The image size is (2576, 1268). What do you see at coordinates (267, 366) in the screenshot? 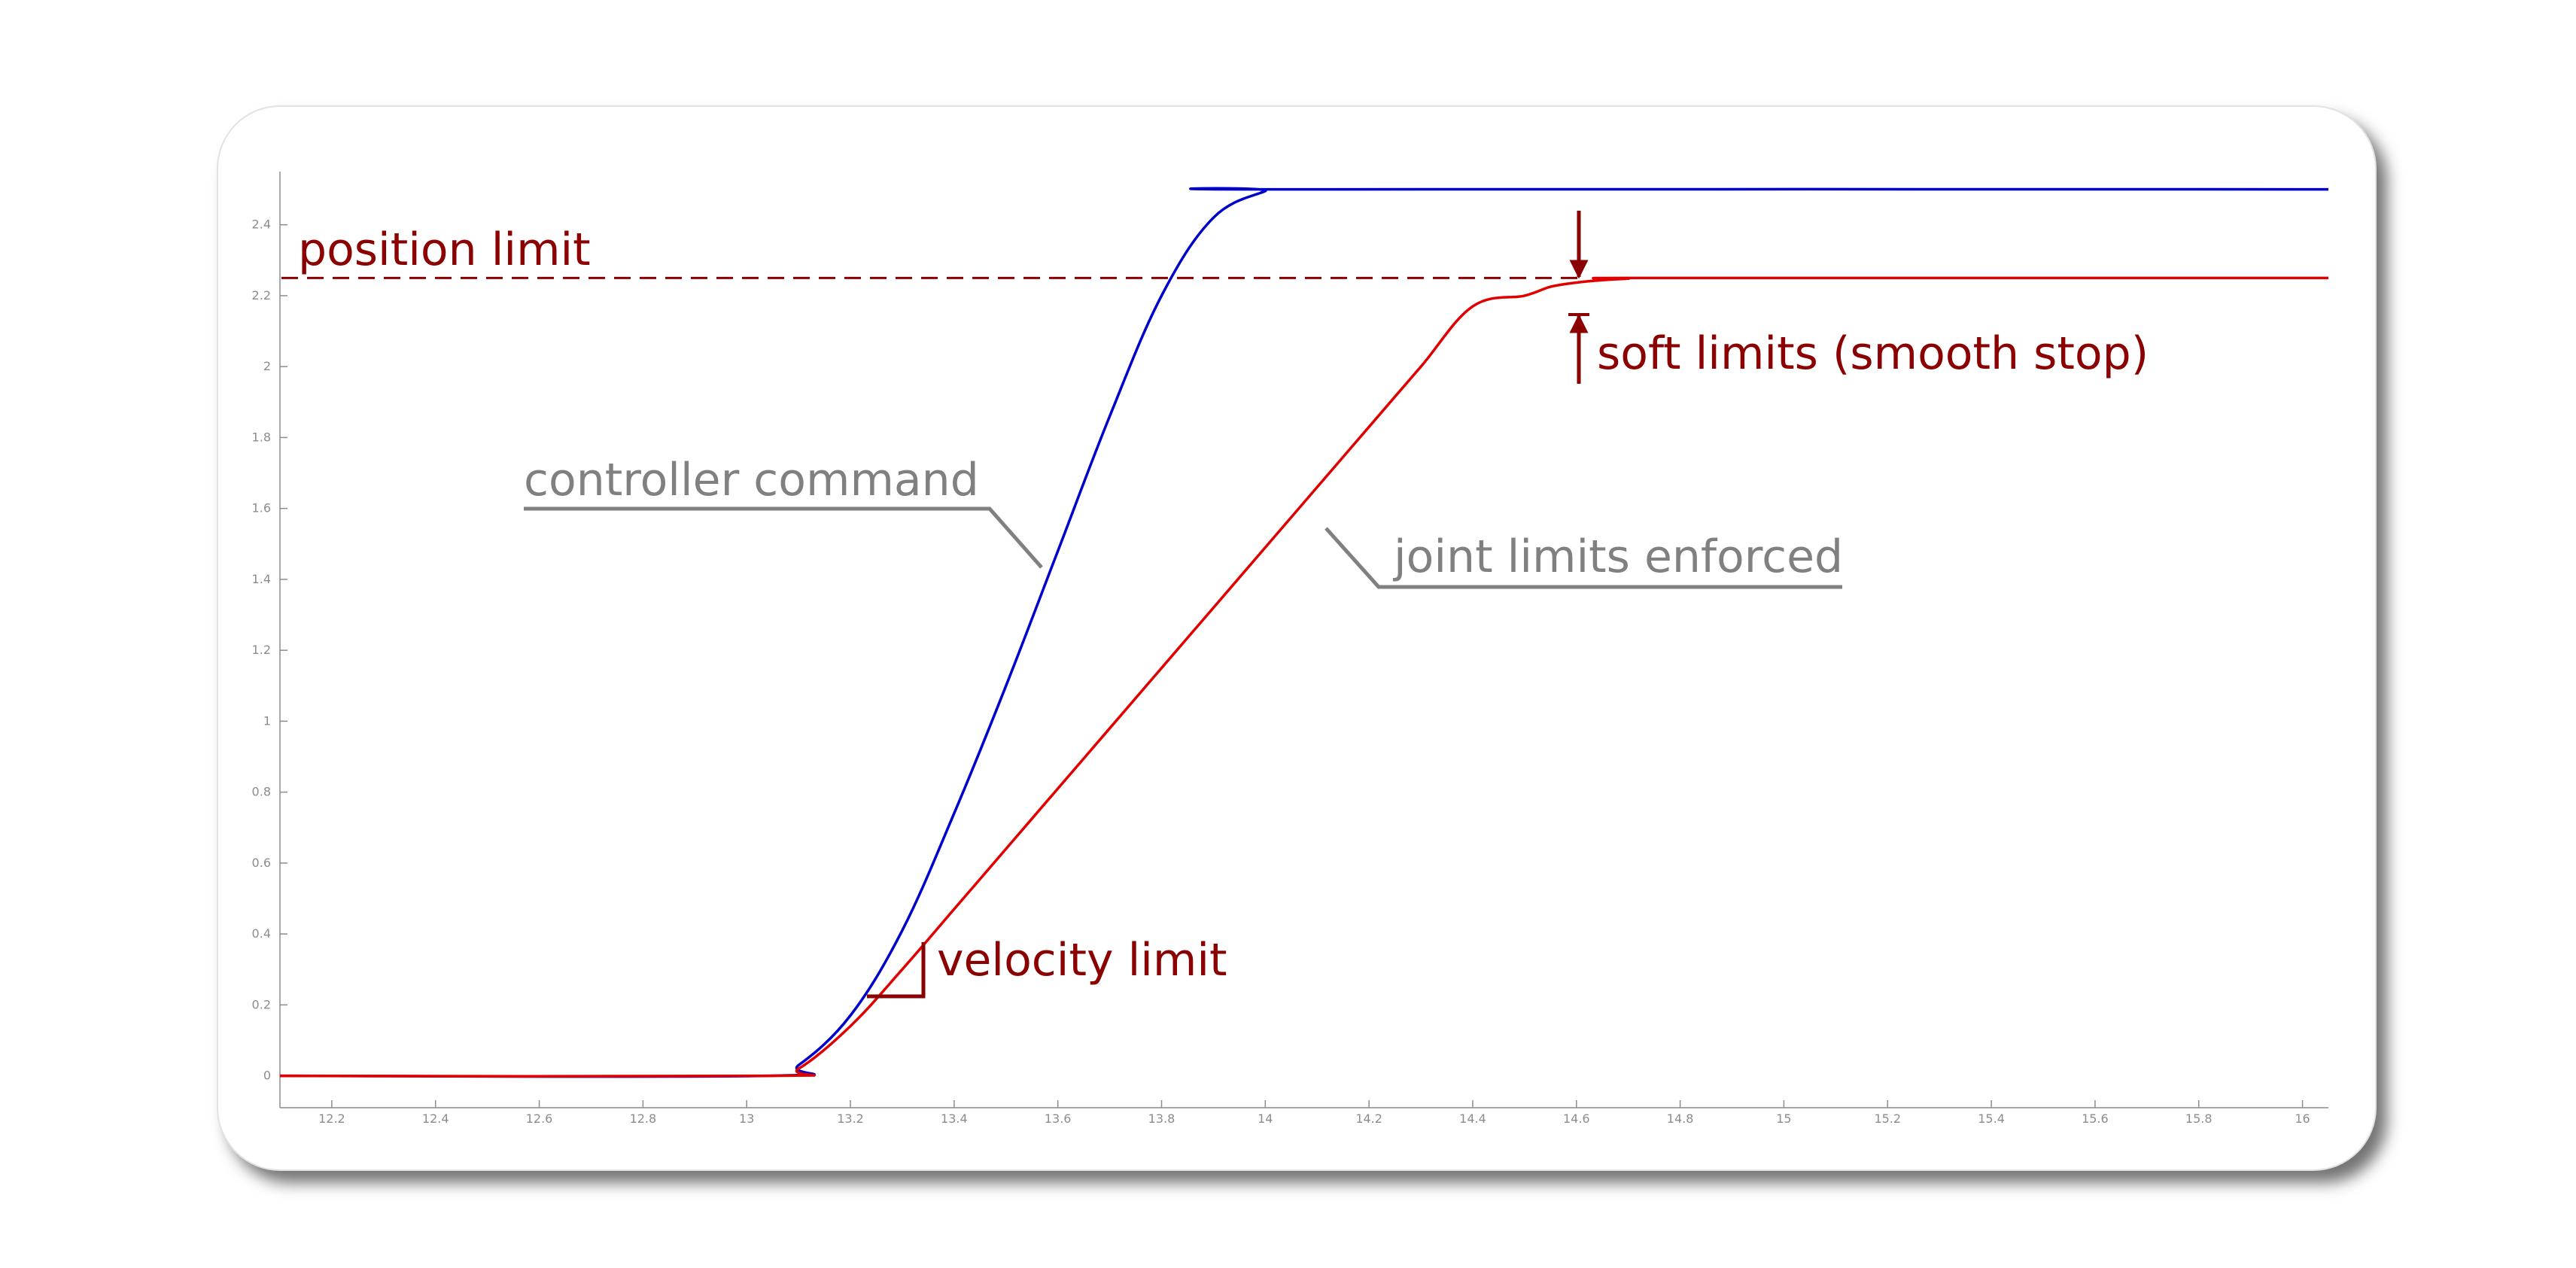
I see `y-tick-label: 2` at bounding box center [267, 366].